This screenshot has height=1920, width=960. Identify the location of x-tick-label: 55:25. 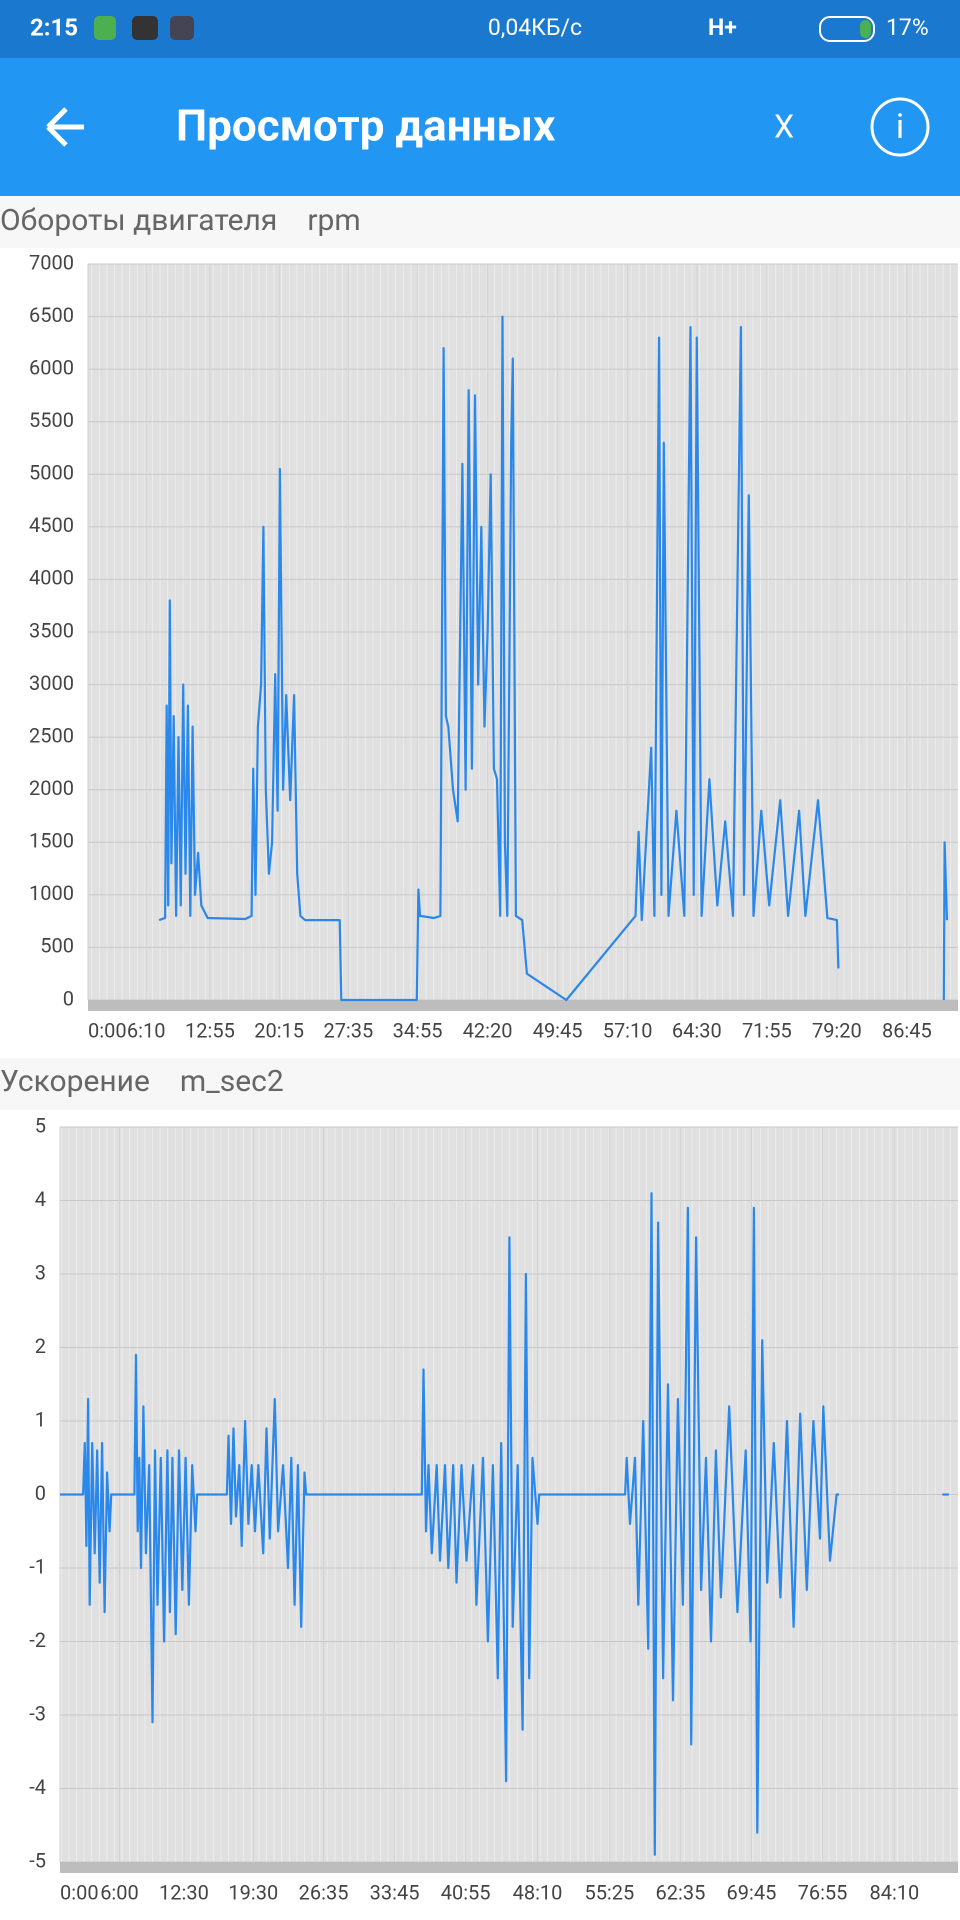
(609, 1892).